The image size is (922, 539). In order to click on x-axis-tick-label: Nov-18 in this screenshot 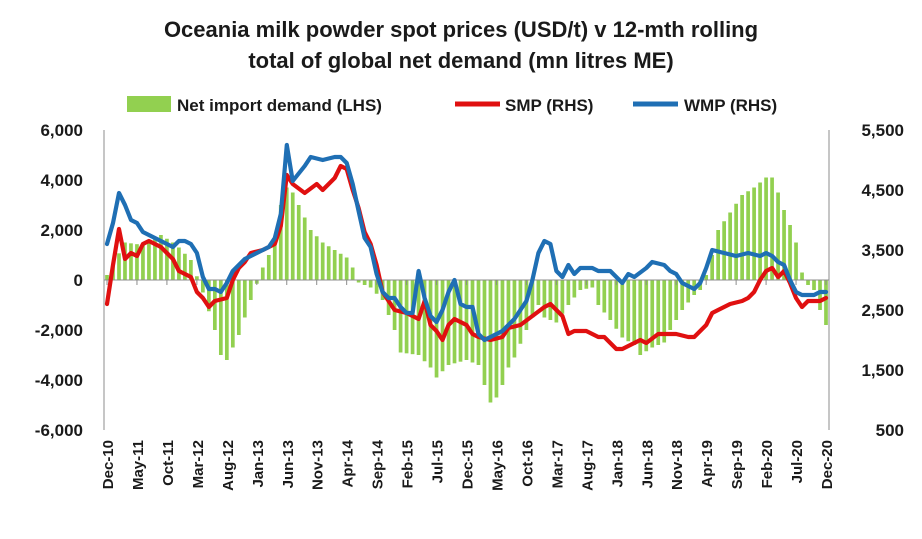, I will do `click(677, 465)`.